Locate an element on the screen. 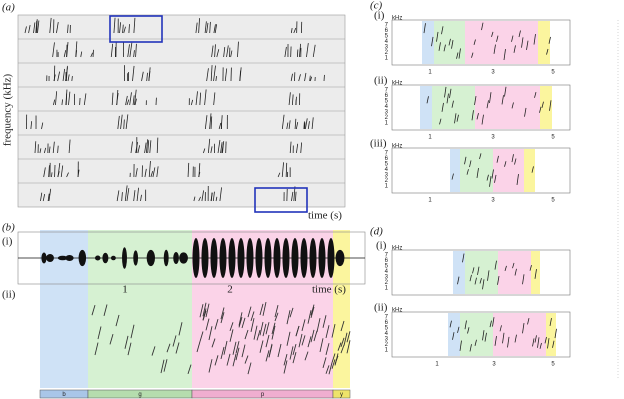  unit-label: kHz is located at coordinates (397, 84).